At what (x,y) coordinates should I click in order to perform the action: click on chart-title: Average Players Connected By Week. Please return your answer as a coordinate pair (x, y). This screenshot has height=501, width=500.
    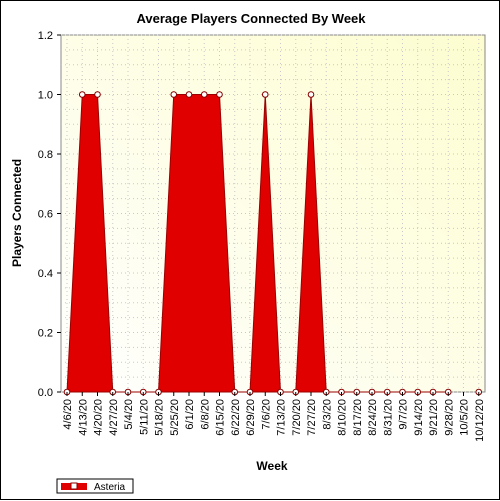
    Looking at the image, I should click on (251, 18).